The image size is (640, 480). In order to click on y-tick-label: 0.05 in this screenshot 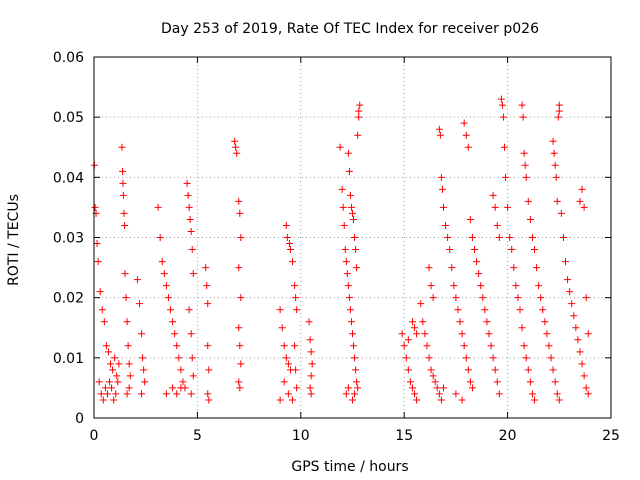, I will do `click(68, 118)`.